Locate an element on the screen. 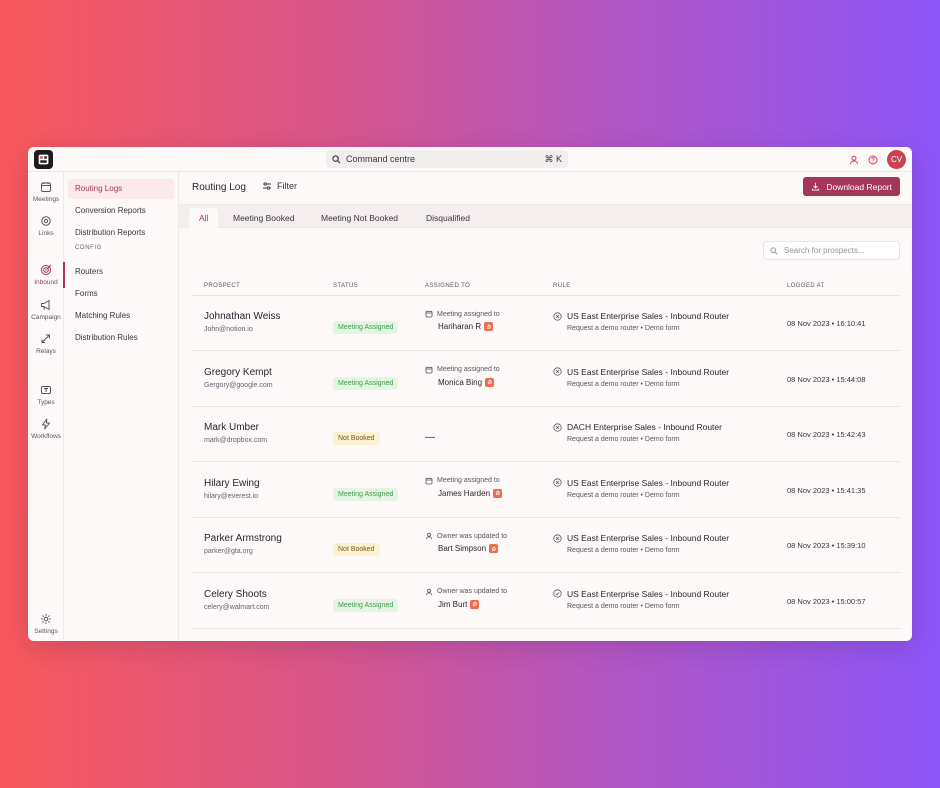 The height and width of the screenshot is (788, 940). avatar: CV is located at coordinates (896, 159).